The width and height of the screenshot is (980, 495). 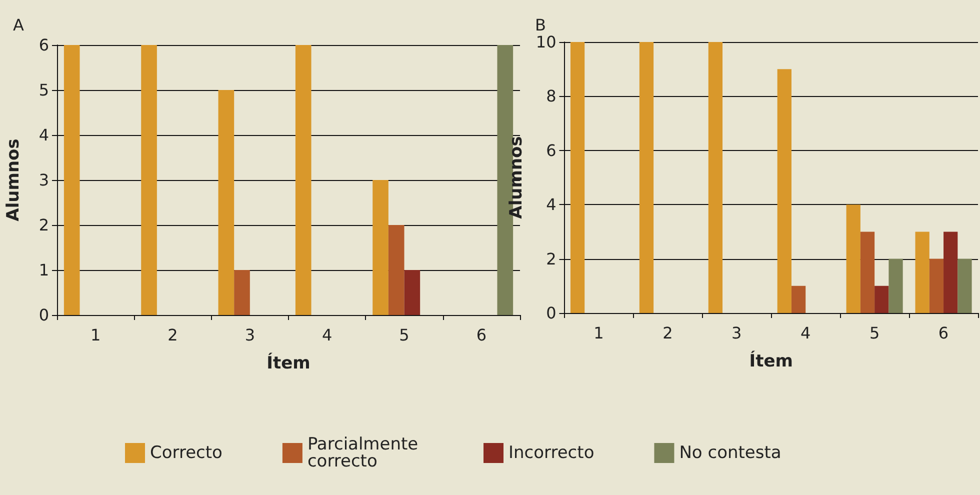 What do you see at coordinates (186, 453) in the screenshot?
I see `legend-label: Correcto` at bounding box center [186, 453].